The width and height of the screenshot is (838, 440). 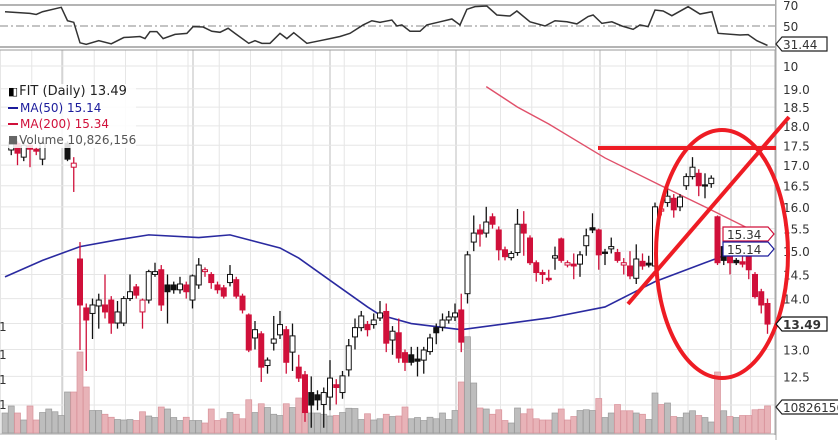 I want to click on last-price-tag-box, so click(x=801, y=324).